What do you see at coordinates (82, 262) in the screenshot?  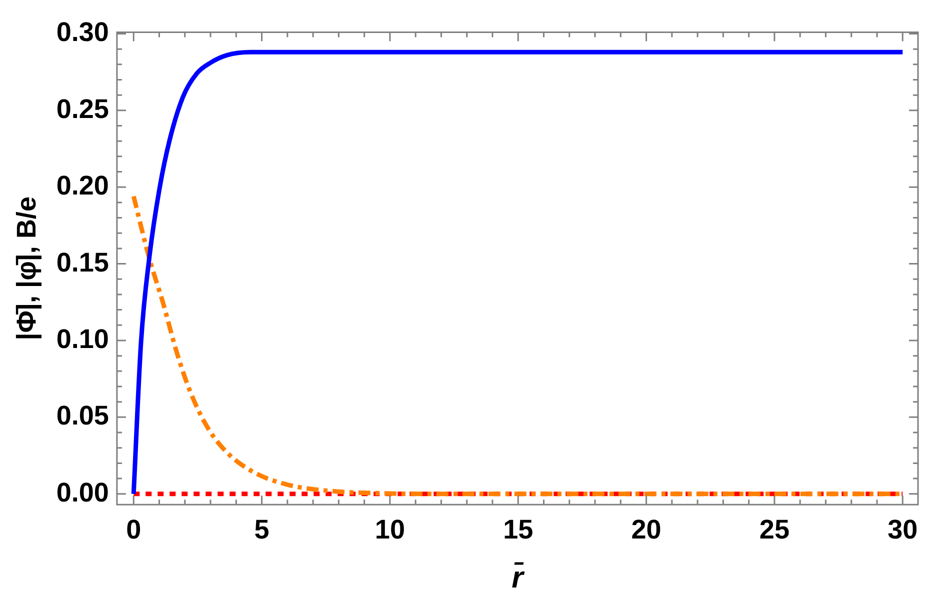 I see `y-tick-label: 0.15` at bounding box center [82, 262].